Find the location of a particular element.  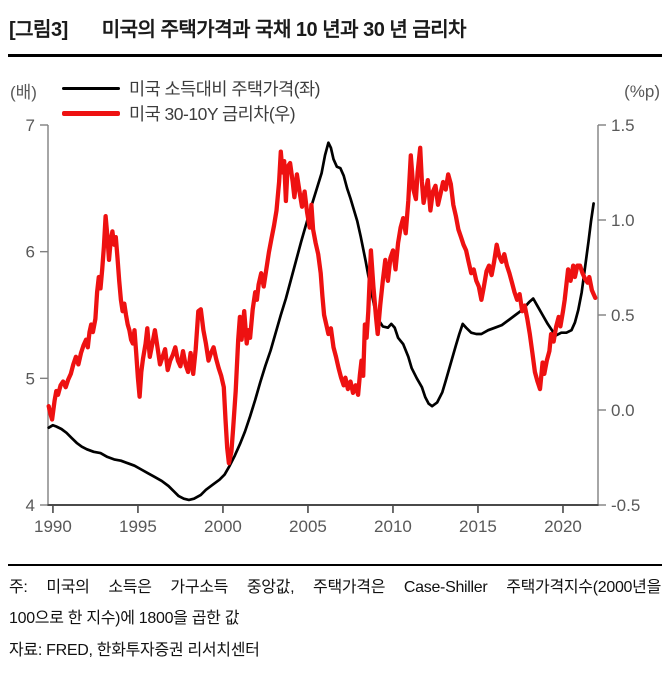

legend-label-housing: 미국 소득대비 주택가격(좌) is located at coordinates (224, 89).